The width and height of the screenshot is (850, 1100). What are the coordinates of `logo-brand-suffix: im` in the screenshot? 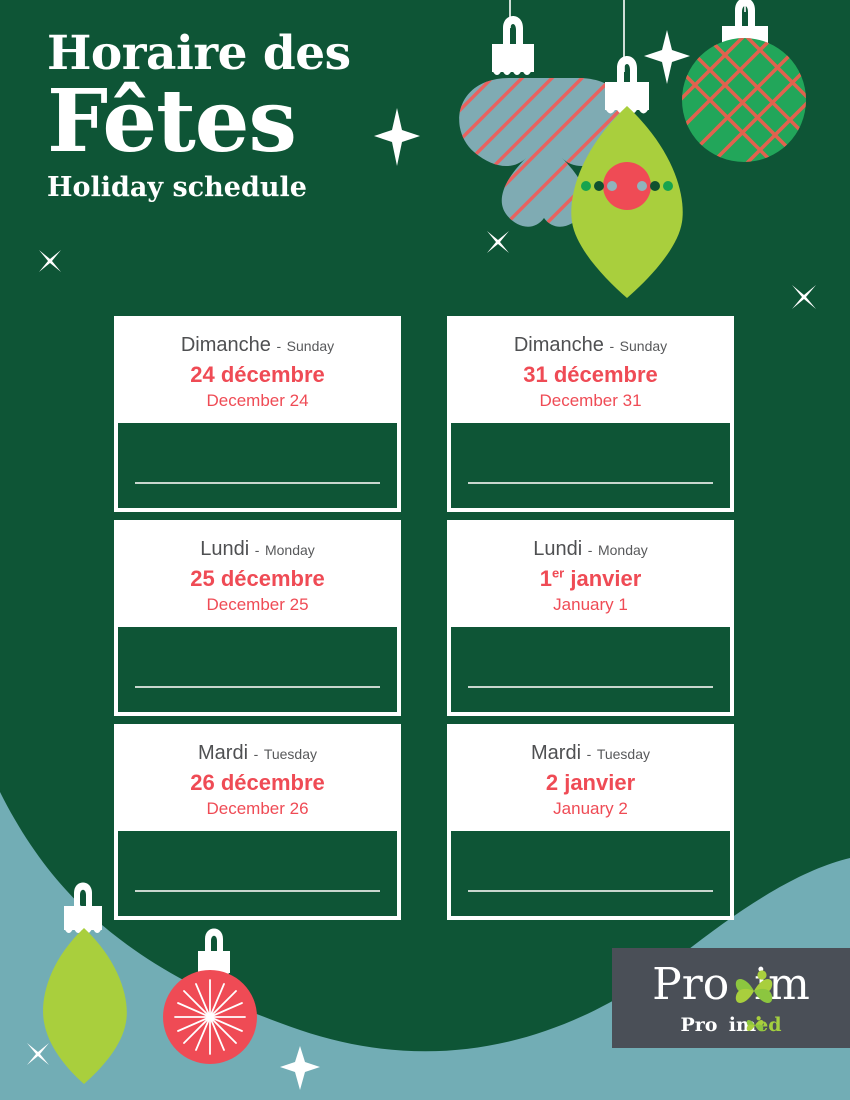 It's located at (782, 984).